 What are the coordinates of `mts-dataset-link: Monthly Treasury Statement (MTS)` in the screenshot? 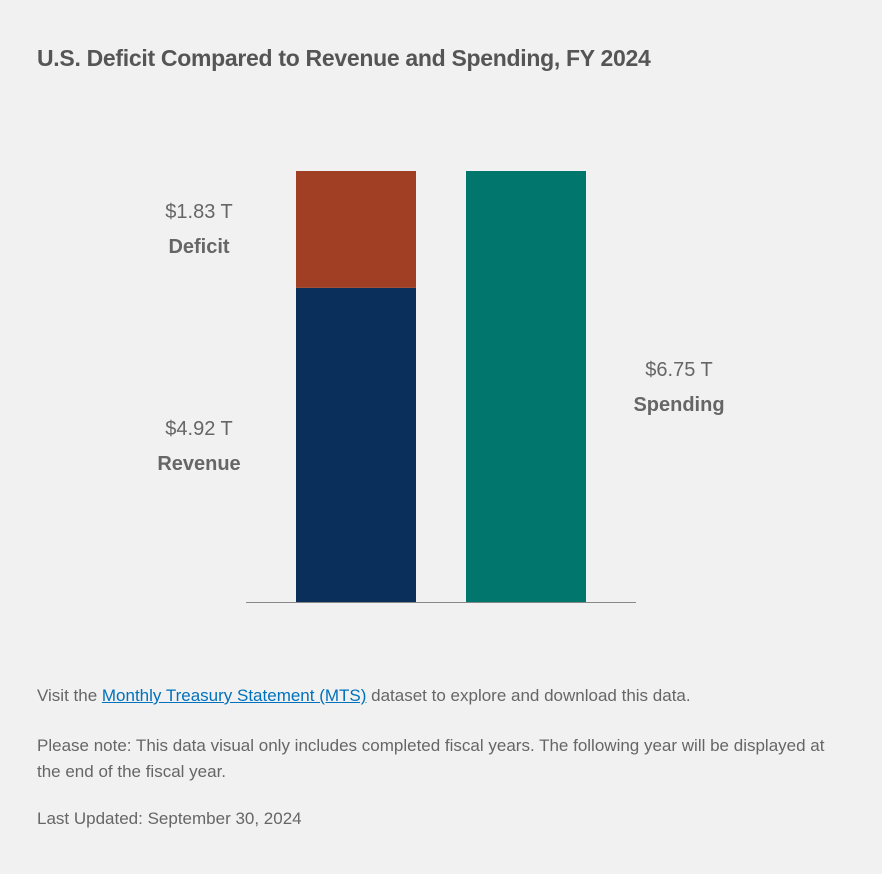 It's located at (234, 695).